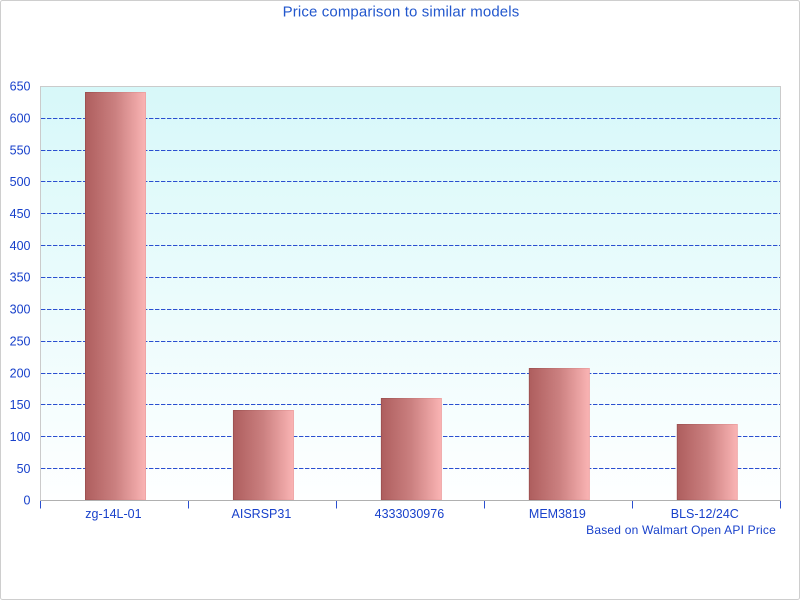 Image resolution: width=800 pixels, height=600 pixels. I want to click on svg-text: BLS-12/24C, so click(705, 514).